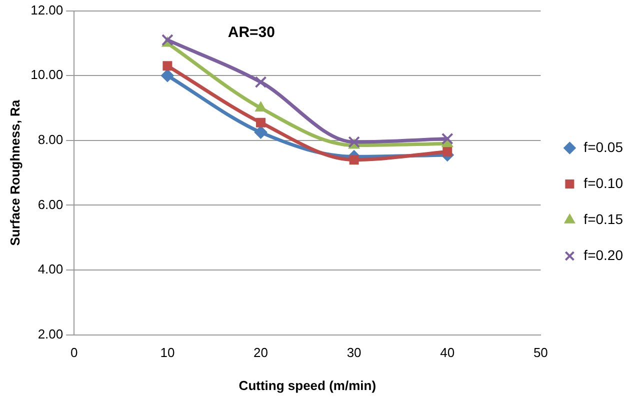 This screenshot has height=402, width=637. What do you see at coordinates (47, 74) in the screenshot?
I see `y-tick-label: 10.00` at bounding box center [47, 74].